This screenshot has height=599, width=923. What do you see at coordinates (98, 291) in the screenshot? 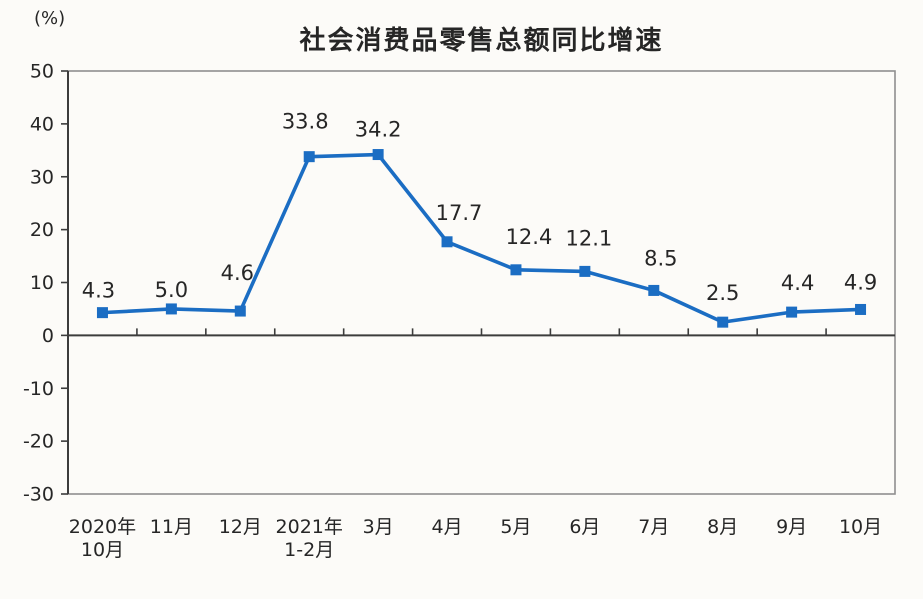
I see `data-label: 4.3` at bounding box center [98, 291].